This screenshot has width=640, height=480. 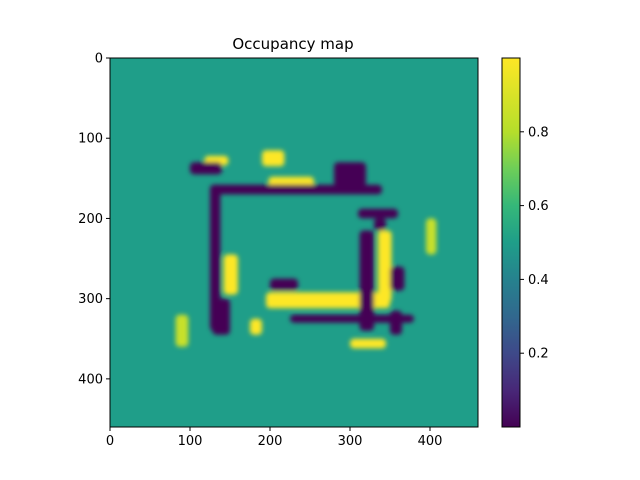 What do you see at coordinates (99, 59) in the screenshot?
I see `y-tick-label: 0` at bounding box center [99, 59].